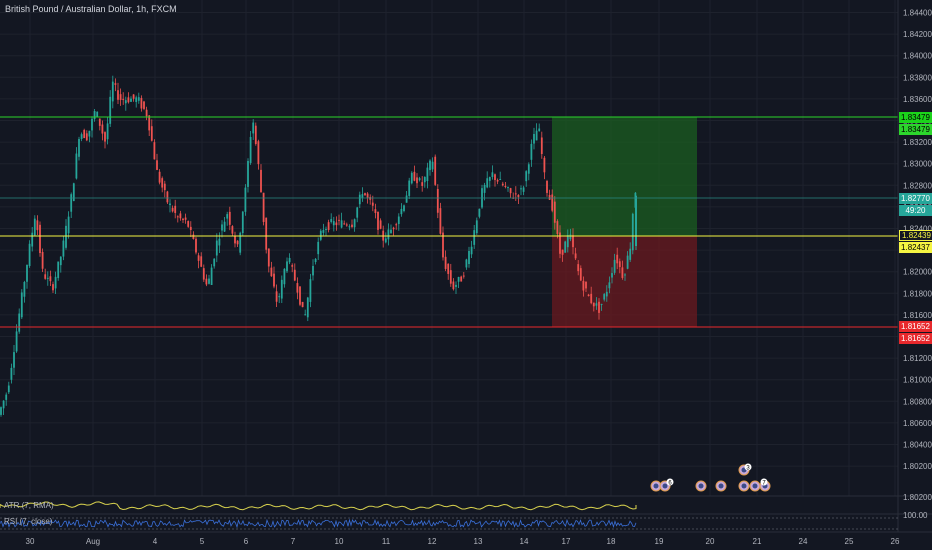 Image resolution: width=932 pixels, height=550 pixels. What do you see at coordinates (915, 210) in the screenshot?
I see `bar-countdown-tag: 49:20` at bounding box center [915, 210].